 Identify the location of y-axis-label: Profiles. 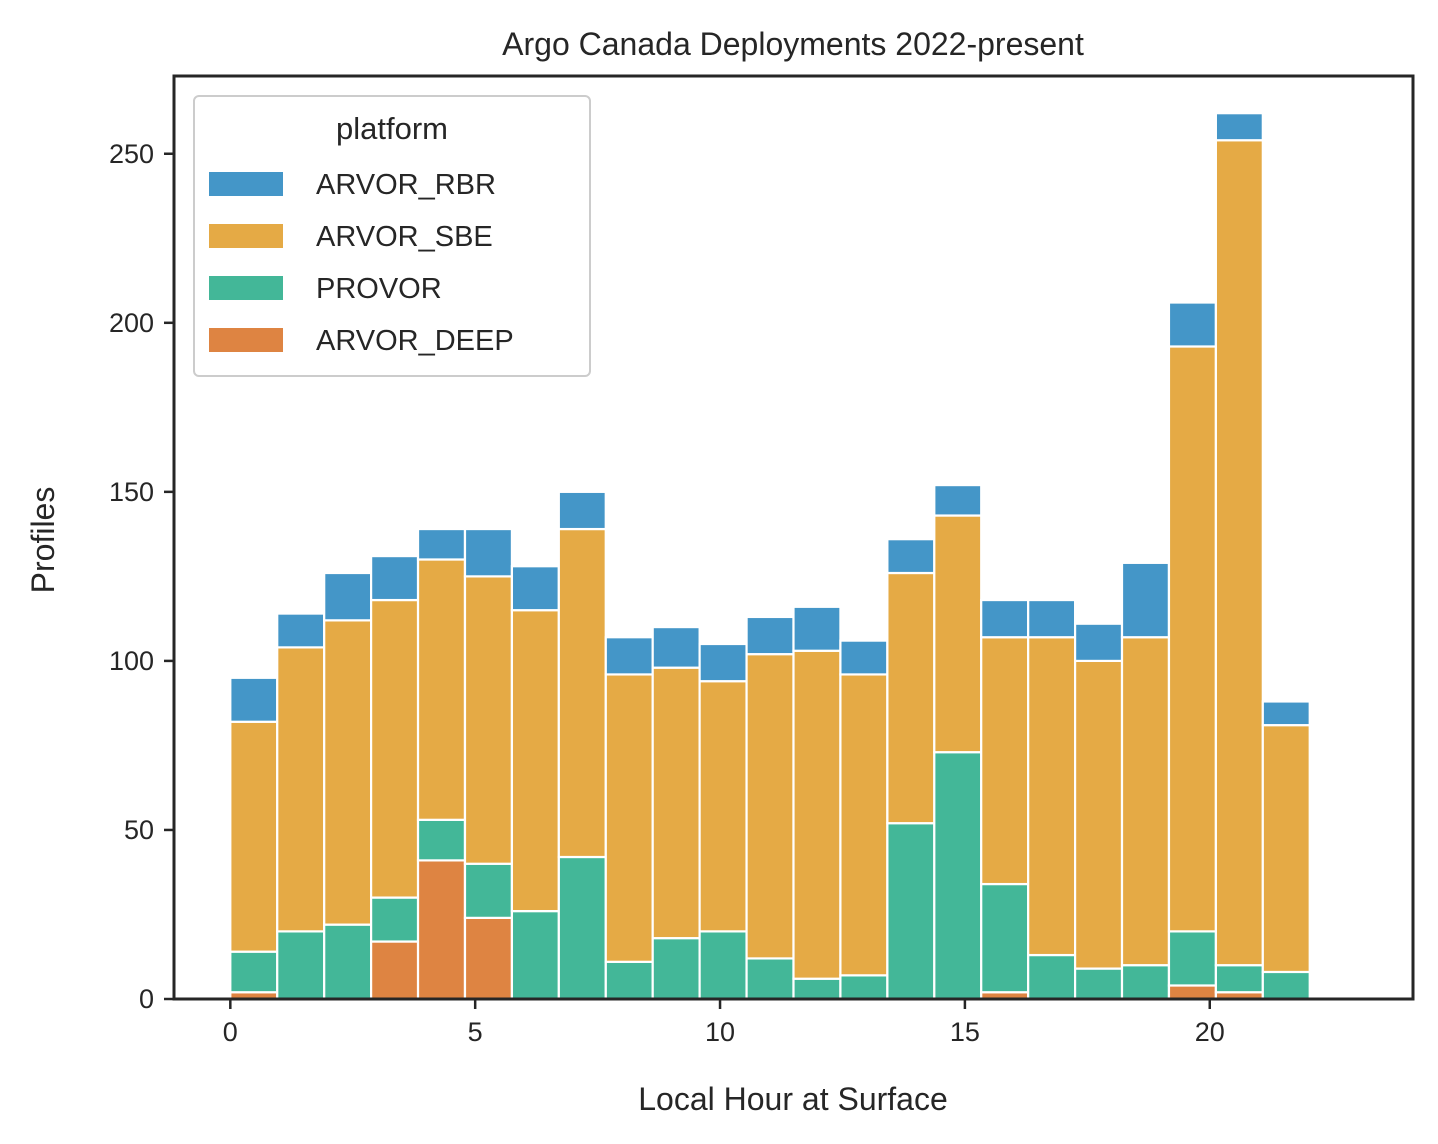
(43, 540).